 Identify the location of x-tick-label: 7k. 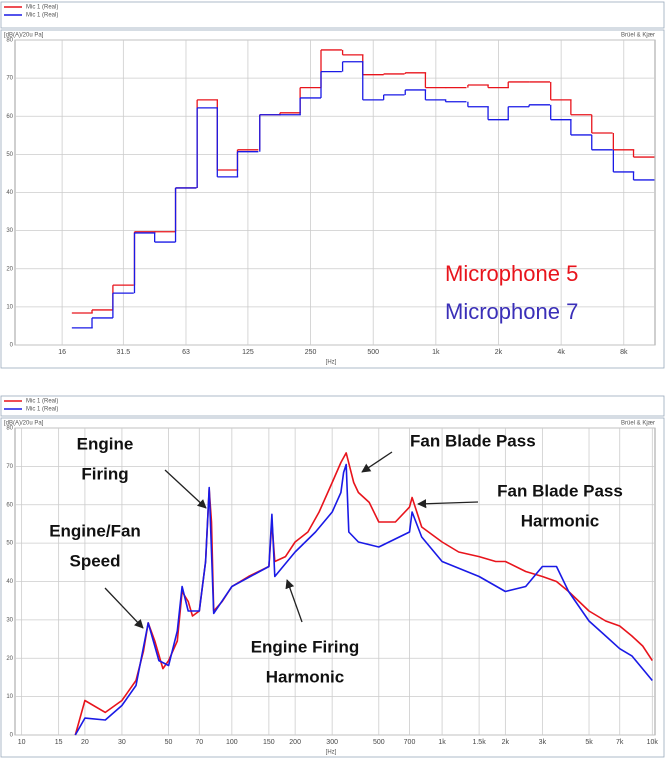
(620, 742).